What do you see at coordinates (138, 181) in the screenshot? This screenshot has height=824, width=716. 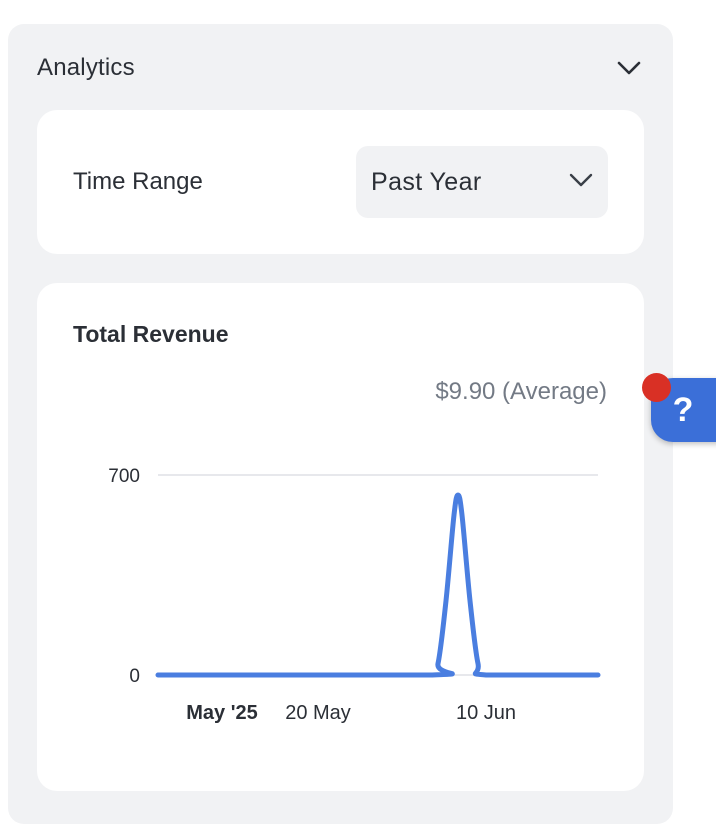 I see `time-range-label: Time Range` at bounding box center [138, 181].